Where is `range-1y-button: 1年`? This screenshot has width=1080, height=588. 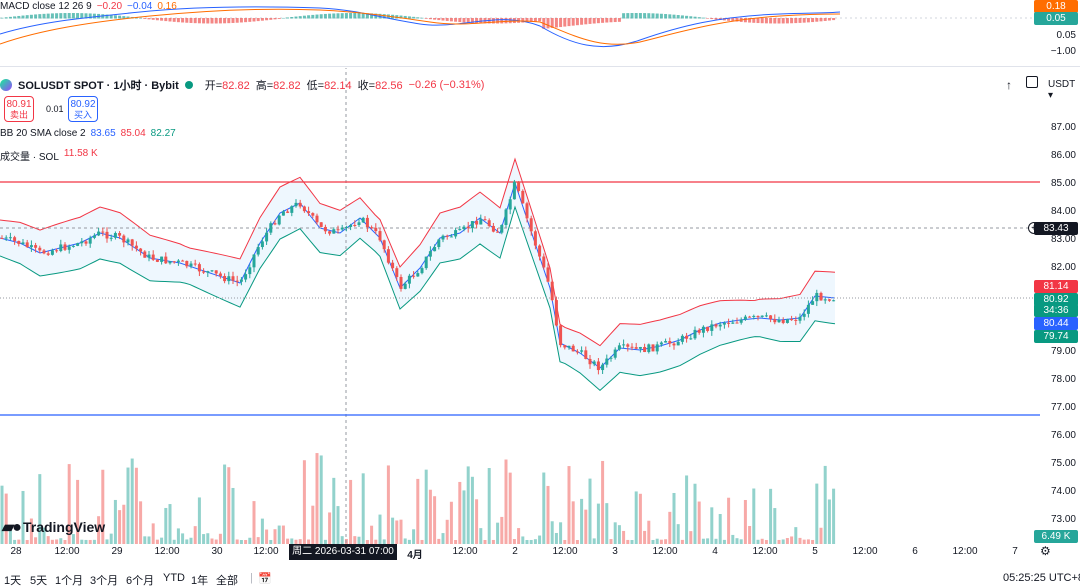 range-1y-button: 1年 is located at coordinates (200, 581).